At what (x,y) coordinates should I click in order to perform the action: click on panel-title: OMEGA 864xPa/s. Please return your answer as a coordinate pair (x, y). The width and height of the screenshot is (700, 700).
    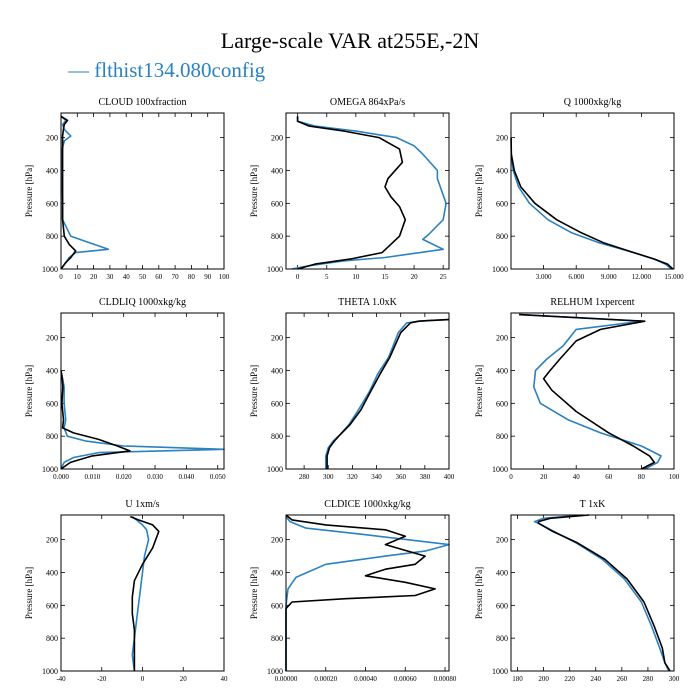
    Looking at the image, I should click on (367, 102).